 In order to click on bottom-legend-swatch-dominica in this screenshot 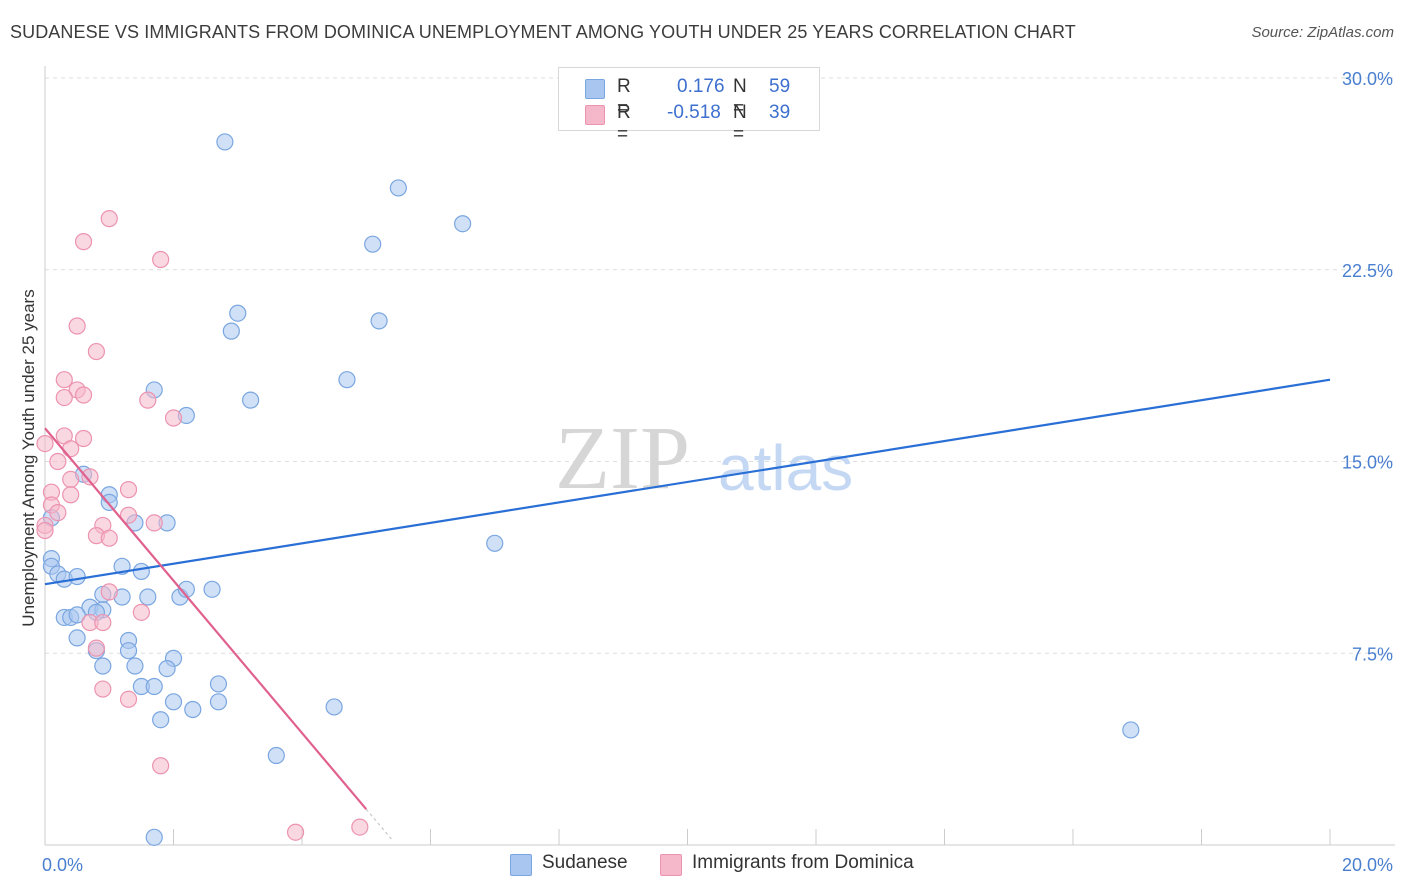, I will do `click(671, 865)`.